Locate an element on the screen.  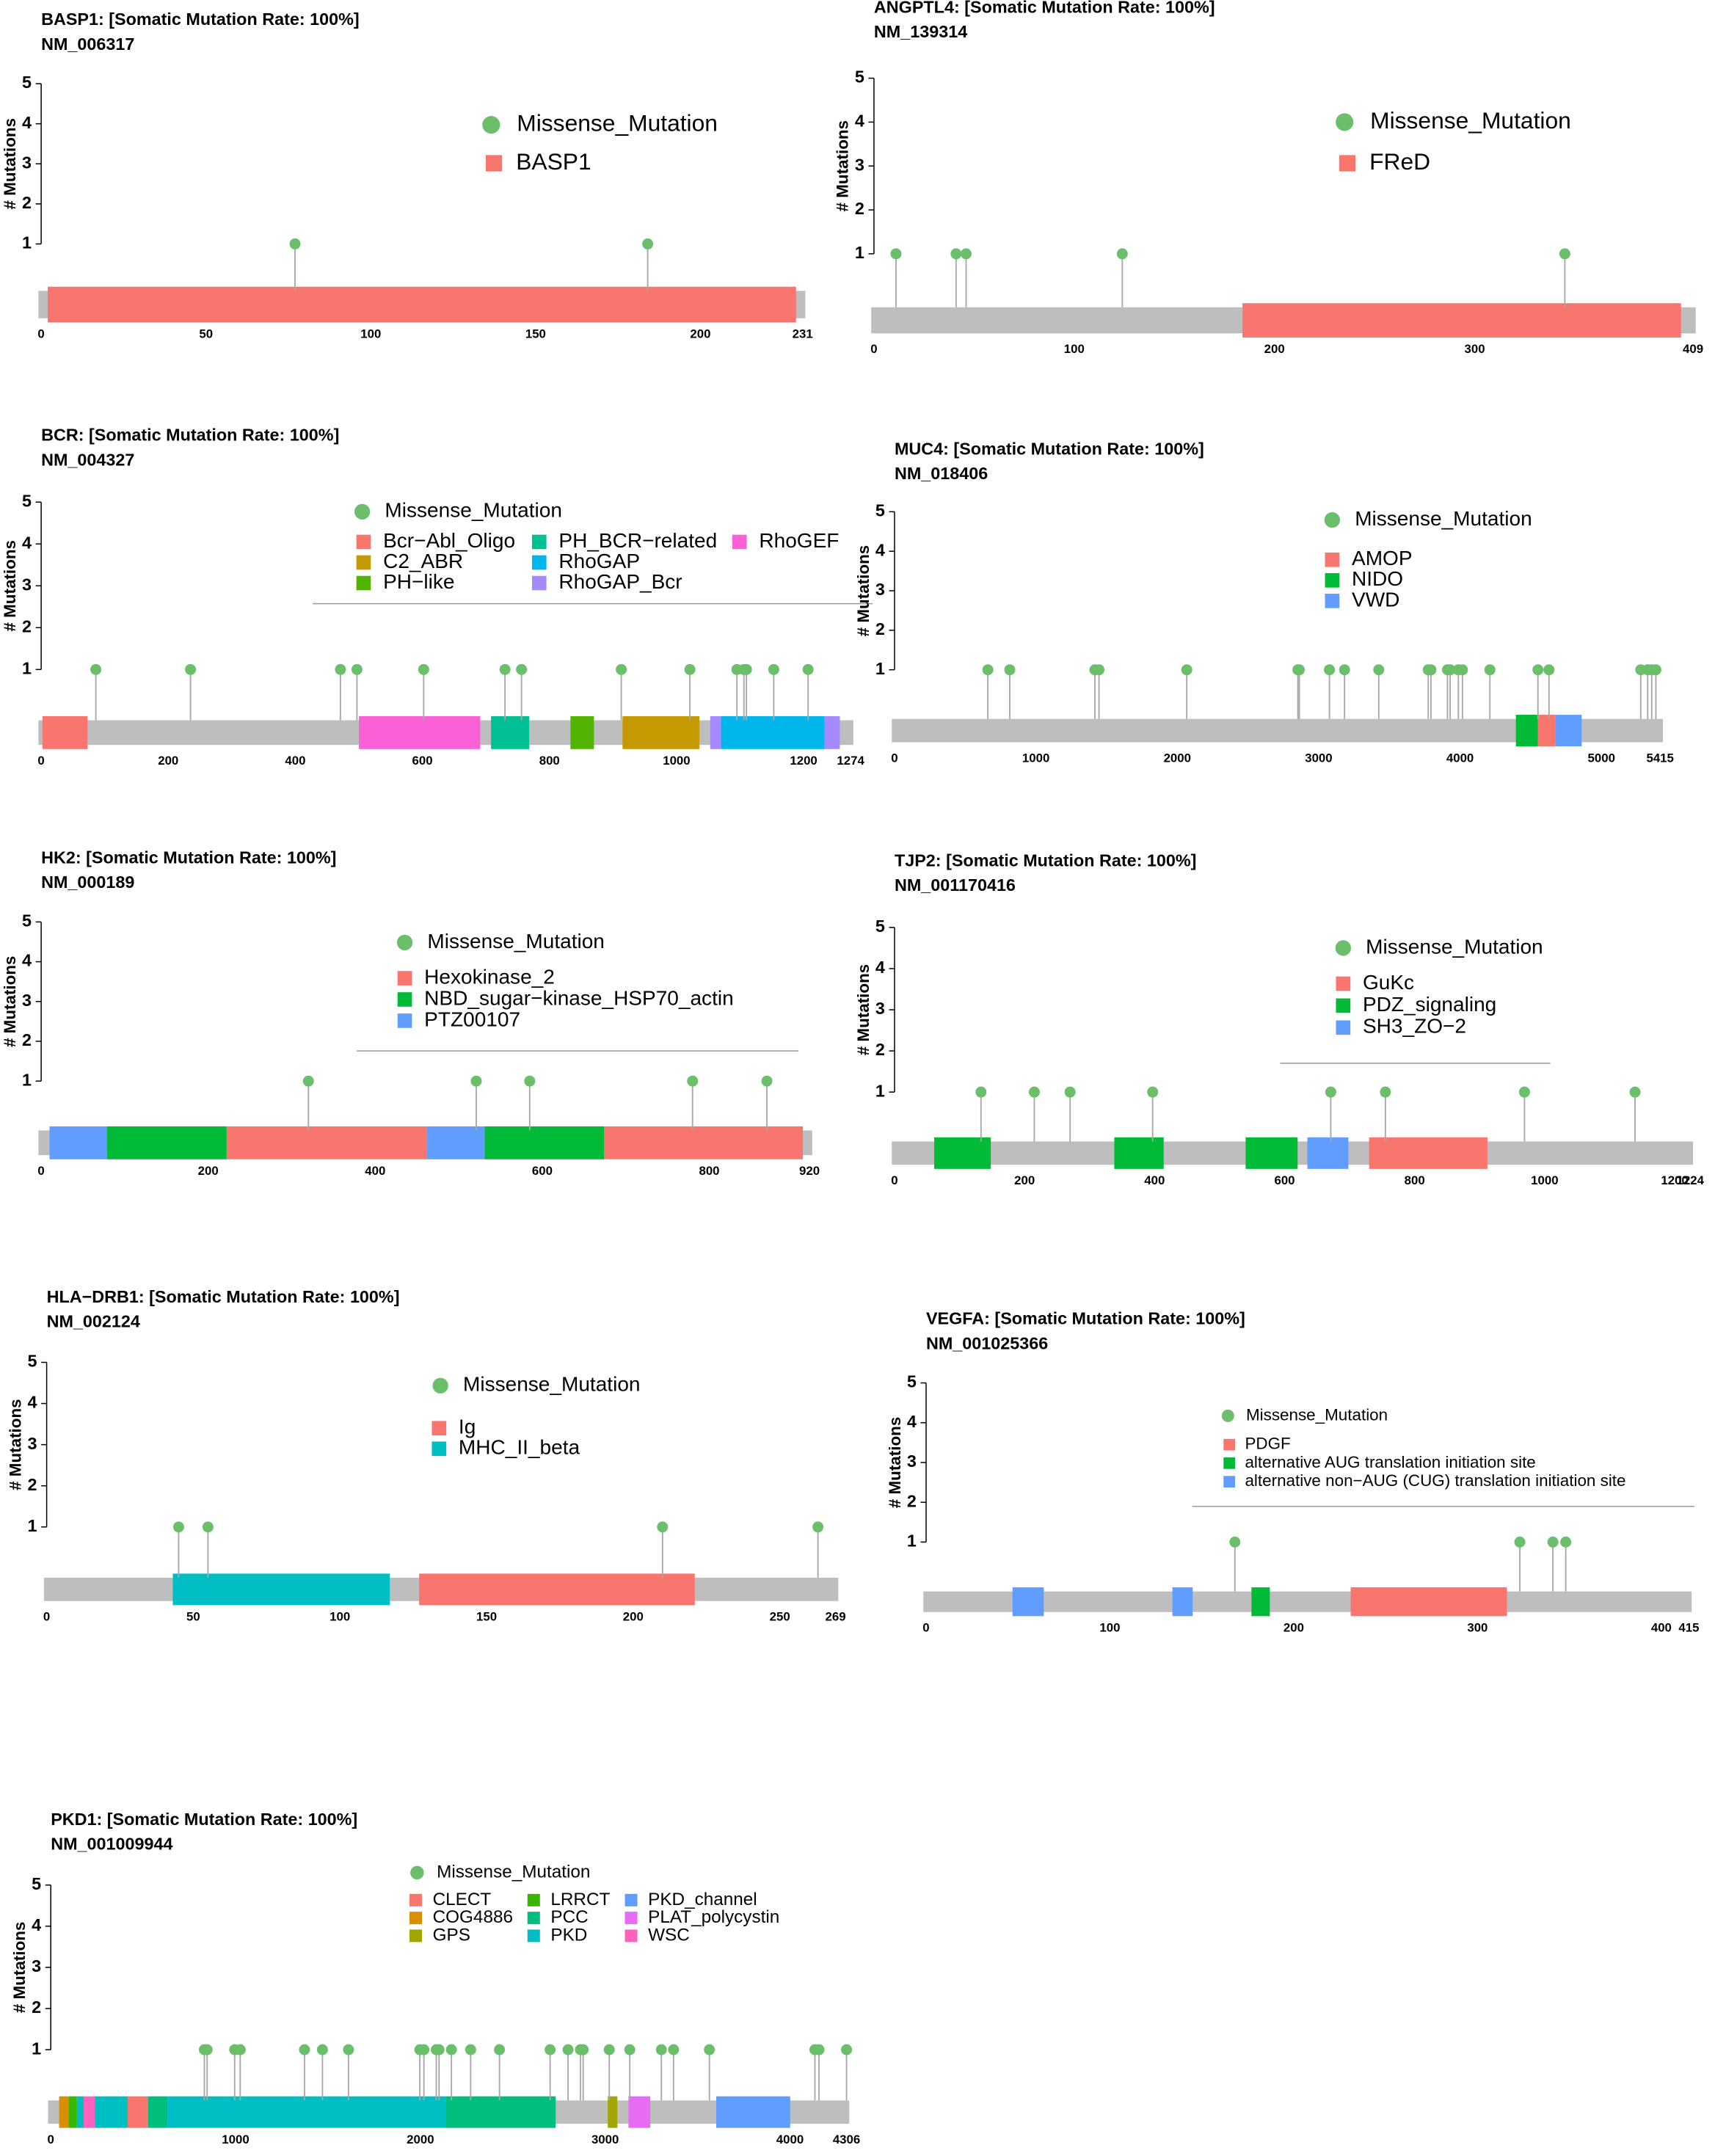
x-tick-label: 269 is located at coordinates (836, 1617).